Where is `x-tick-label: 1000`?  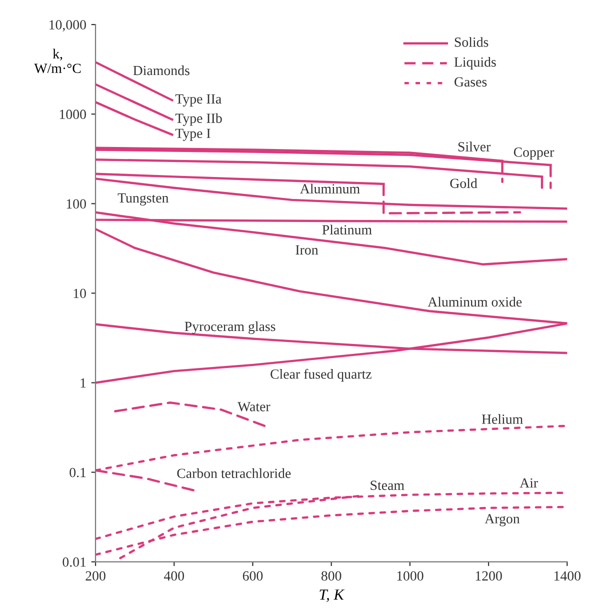 x-tick-label: 1000 is located at coordinates (410, 576).